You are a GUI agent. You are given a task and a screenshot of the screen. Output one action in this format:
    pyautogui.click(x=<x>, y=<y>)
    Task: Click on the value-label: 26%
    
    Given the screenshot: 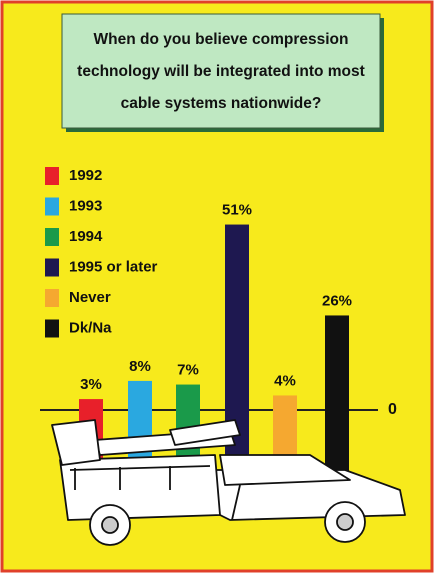 What is the action you would take?
    pyautogui.click(x=337, y=300)
    